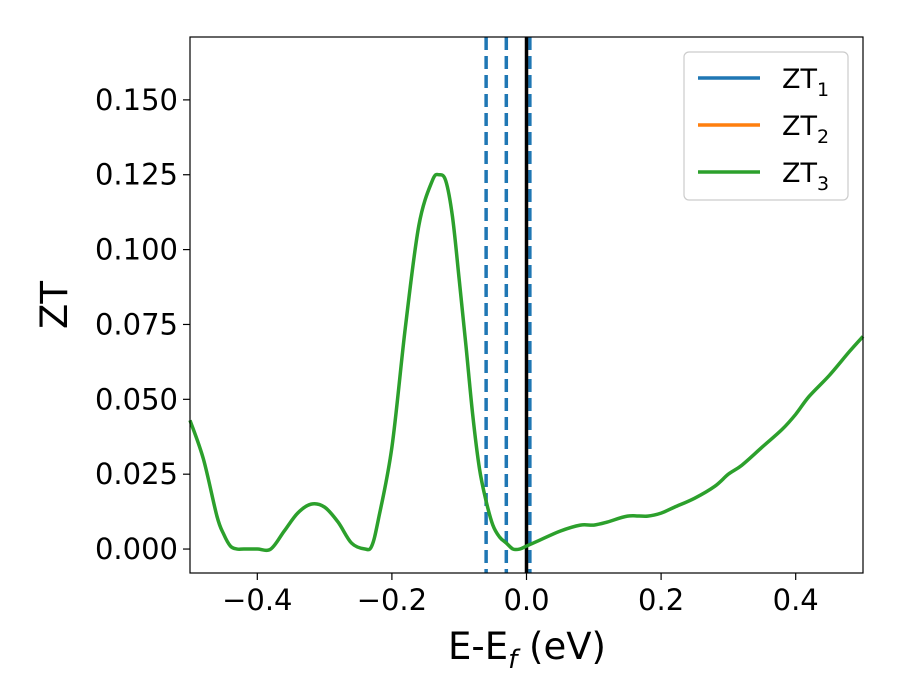 This screenshot has height=700, width=900. Describe the element at coordinates (54, 305) in the screenshot. I see `y-axis-label: ZT` at that location.